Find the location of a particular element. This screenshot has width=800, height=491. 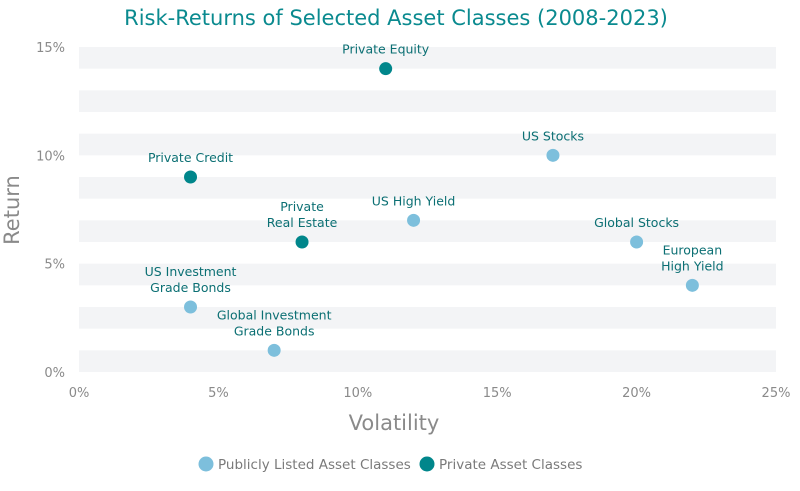

point-label: High Yield is located at coordinates (692, 265).